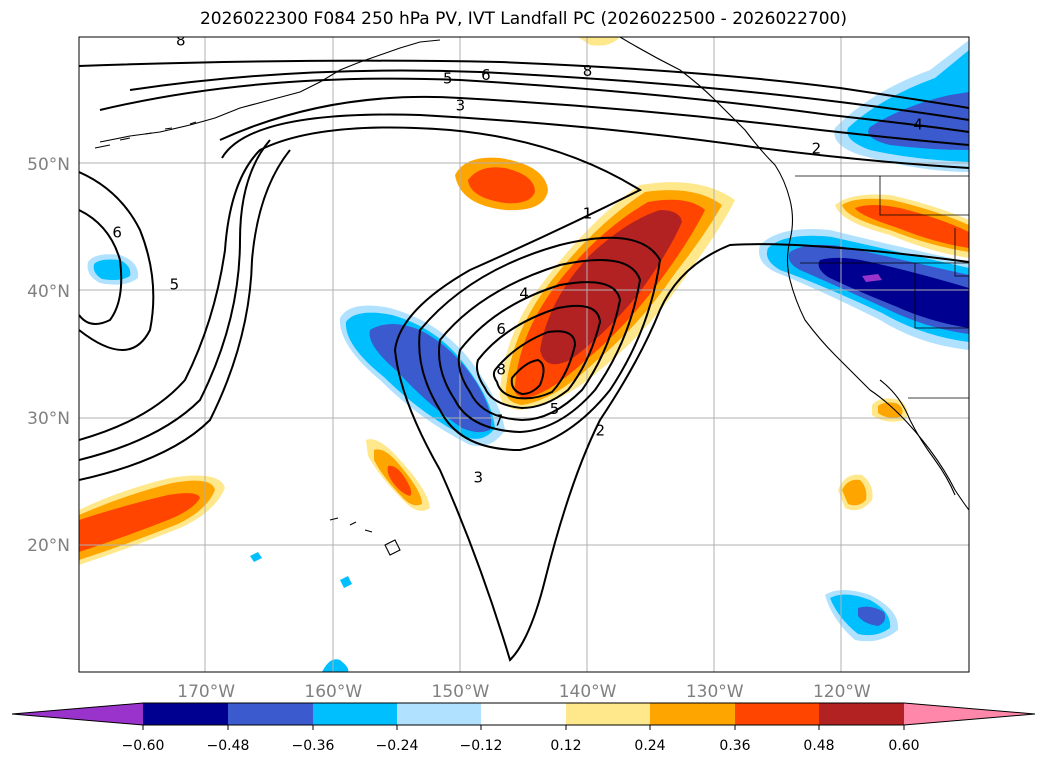 This screenshot has height=765, width=1047. What do you see at coordinates (588, 692) in the screenshot?
I see `longitude-tick-label: 140°W` at bounding box center [588, 692].